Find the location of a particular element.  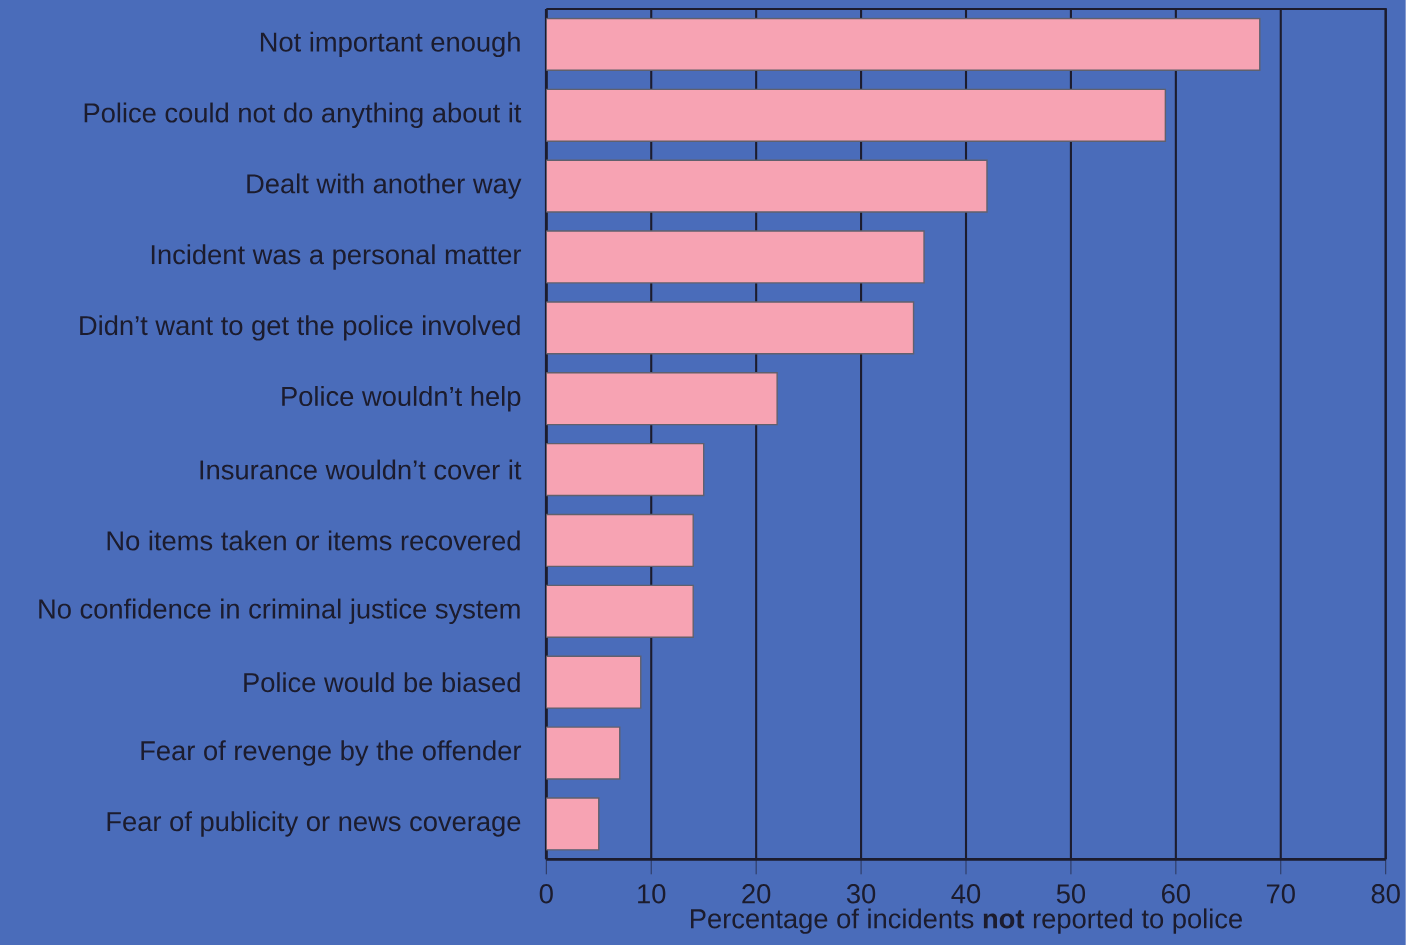

x-tick-label: 80 is located at coordinates (1385, 894).